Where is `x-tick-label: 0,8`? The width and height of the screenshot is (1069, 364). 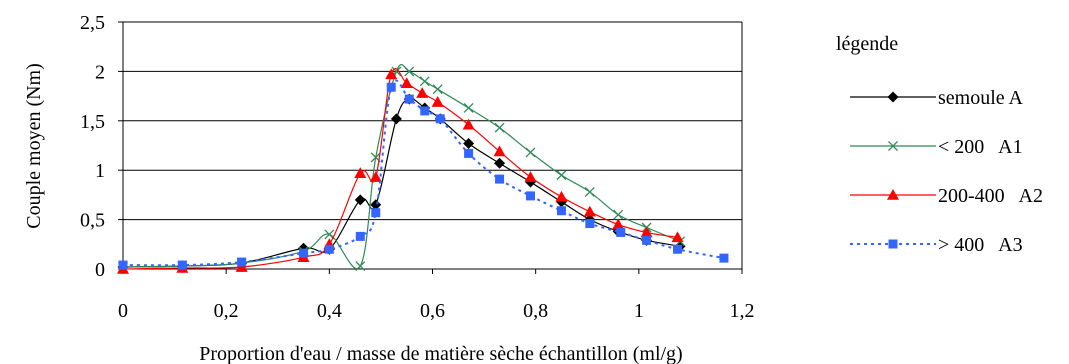 x-tick-label: 0,8 is located at coordinates (535, 311).